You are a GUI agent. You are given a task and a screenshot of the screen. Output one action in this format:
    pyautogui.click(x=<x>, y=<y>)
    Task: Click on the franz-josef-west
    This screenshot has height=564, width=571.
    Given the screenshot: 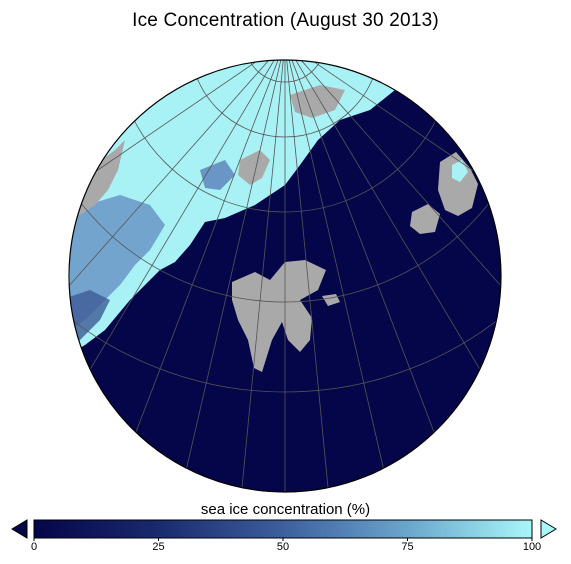 What is the action you would take?
    pyautogui.click(x=425, y=219)
    